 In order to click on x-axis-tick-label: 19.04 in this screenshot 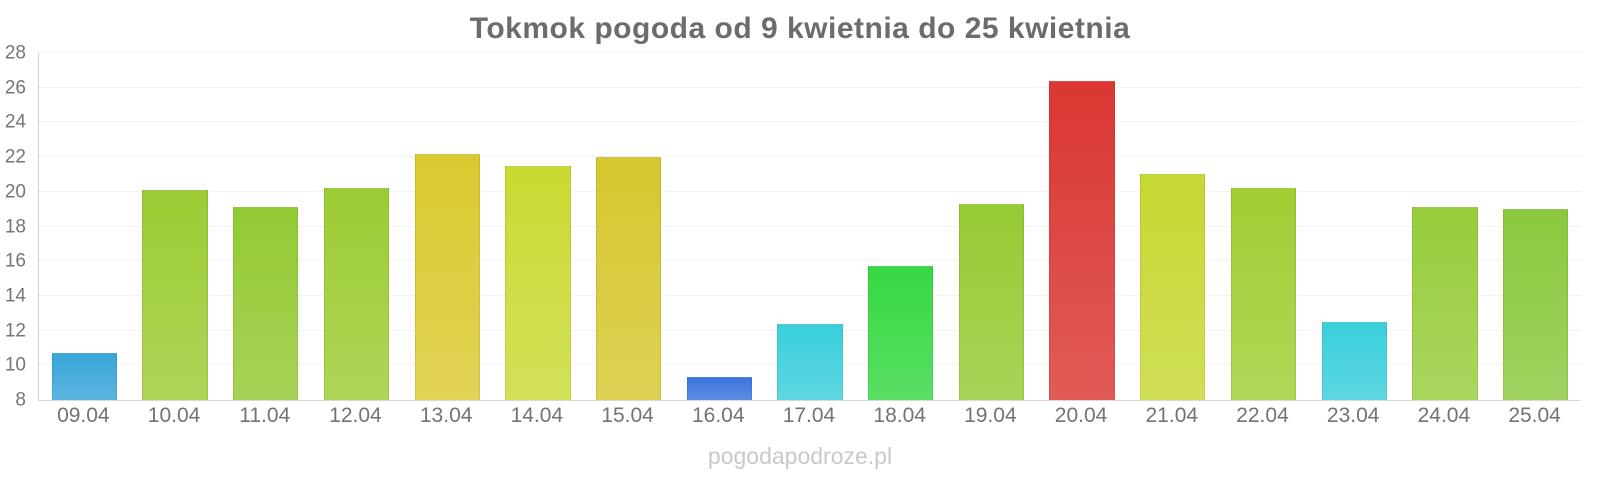, I will do `click(990, 415)`.